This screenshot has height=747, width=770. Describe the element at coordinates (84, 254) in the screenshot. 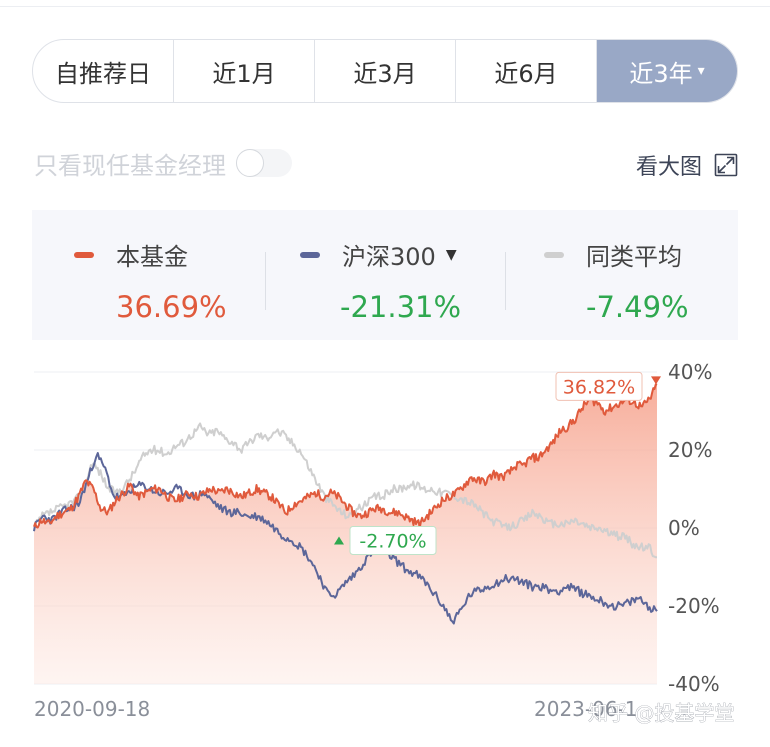

I see `legend-swatch-fund` at that location.